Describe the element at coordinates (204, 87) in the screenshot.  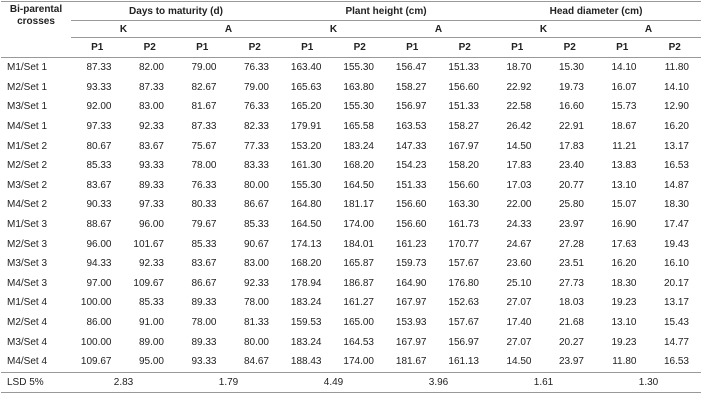
I see `cell: 82.67` at that location.